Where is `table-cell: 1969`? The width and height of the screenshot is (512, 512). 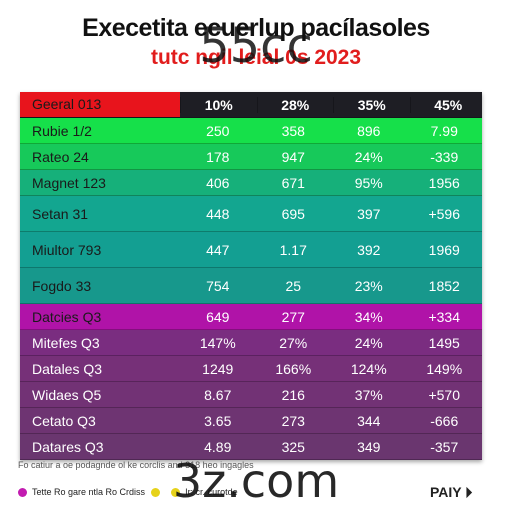
table-cell: 1969 is located at coordinates (444, 249).